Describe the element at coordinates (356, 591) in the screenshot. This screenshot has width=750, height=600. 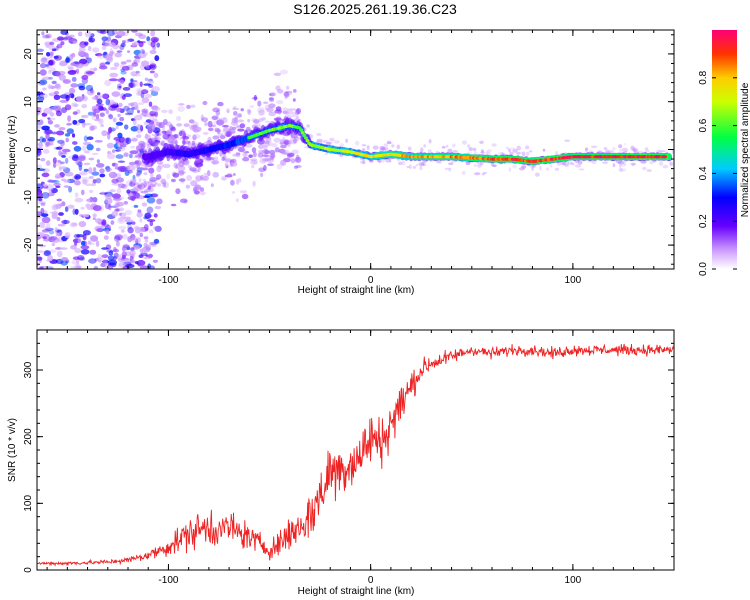
I see `snr-x-label: Height of straight line (km)` at that location.